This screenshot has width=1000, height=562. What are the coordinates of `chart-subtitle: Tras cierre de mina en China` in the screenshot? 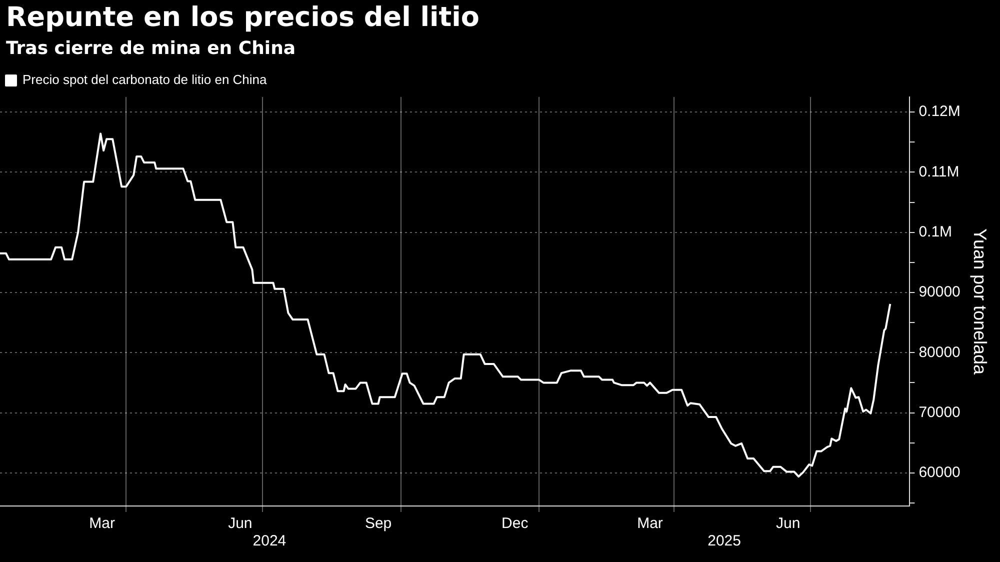 It's located at (151, 48).